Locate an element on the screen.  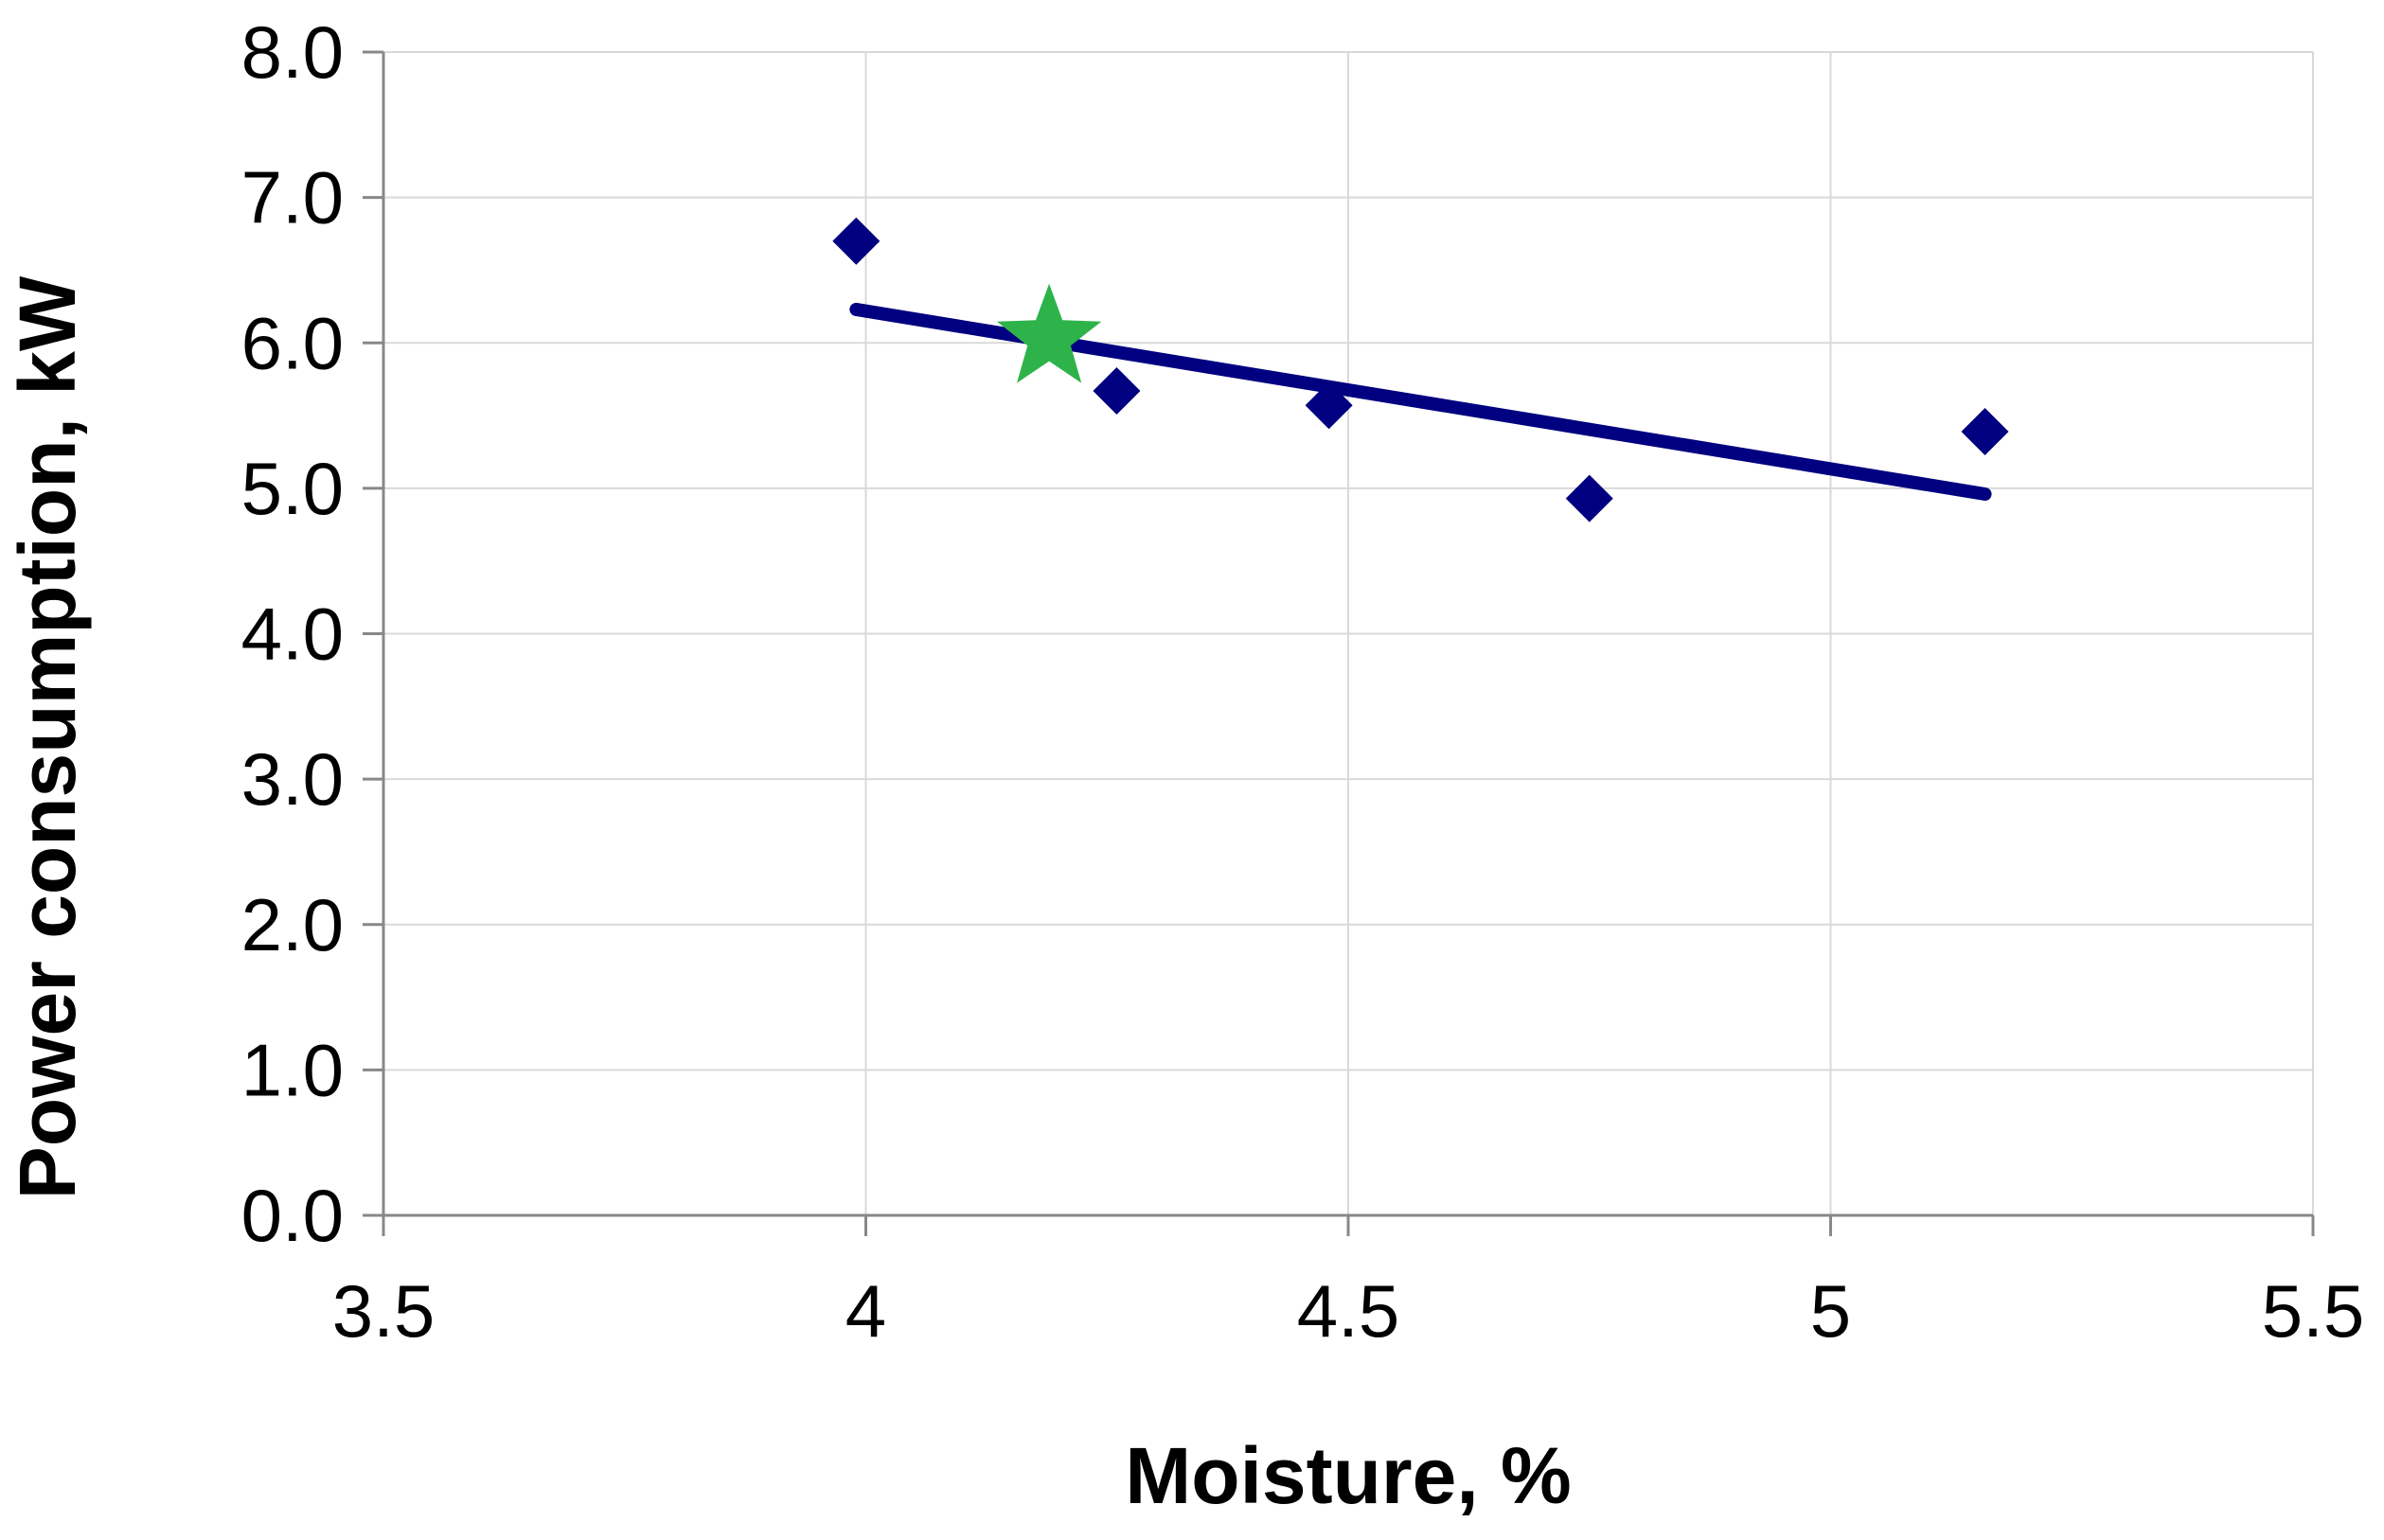
y-tick-label: 6.0 is located at coordinates (292, 342).